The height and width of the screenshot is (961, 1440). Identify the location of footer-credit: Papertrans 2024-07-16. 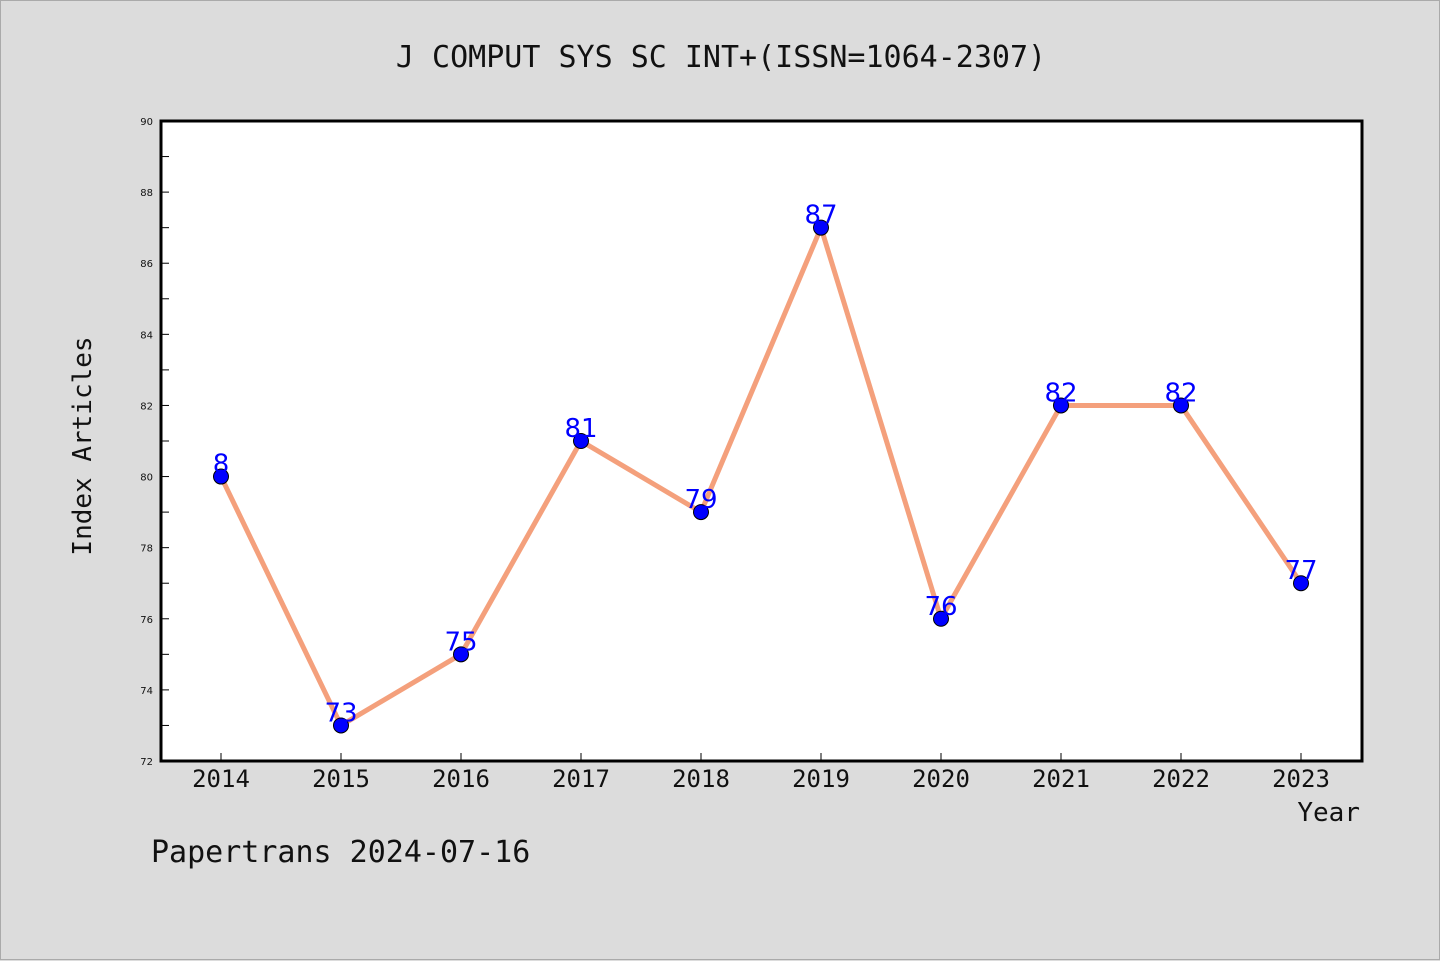
(341, 852).